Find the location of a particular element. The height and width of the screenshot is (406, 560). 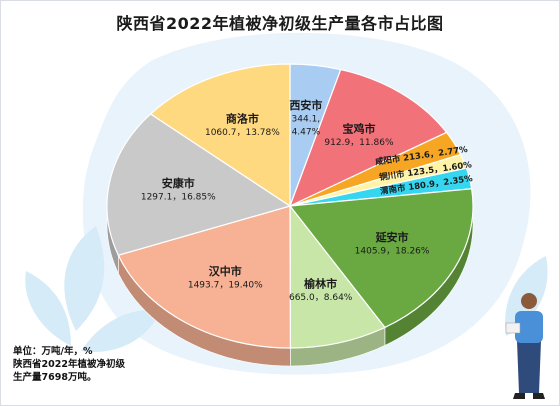

slice-label-0-0: 西安市 is located at coordinates (305, 105).